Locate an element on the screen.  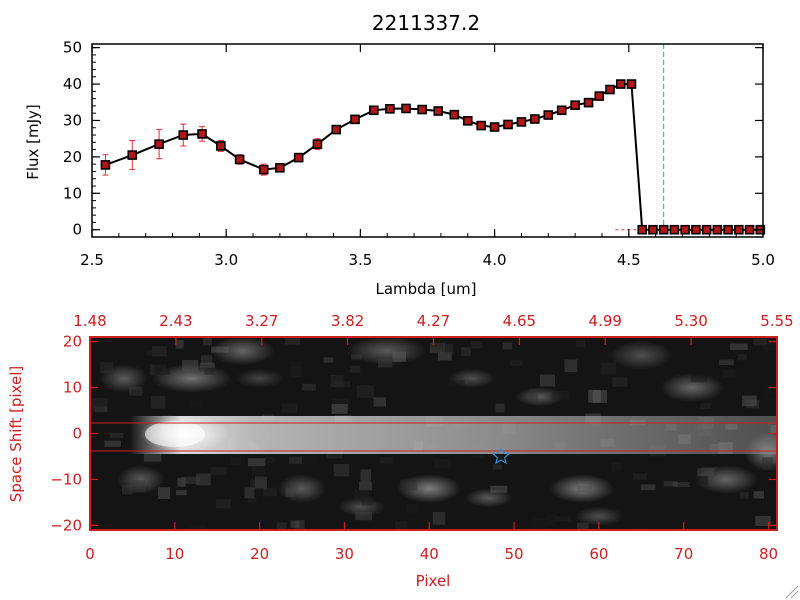
image-x-ticks: 0 10 20 30 40 50 60 70 80 is located at coordinates (431, 542).